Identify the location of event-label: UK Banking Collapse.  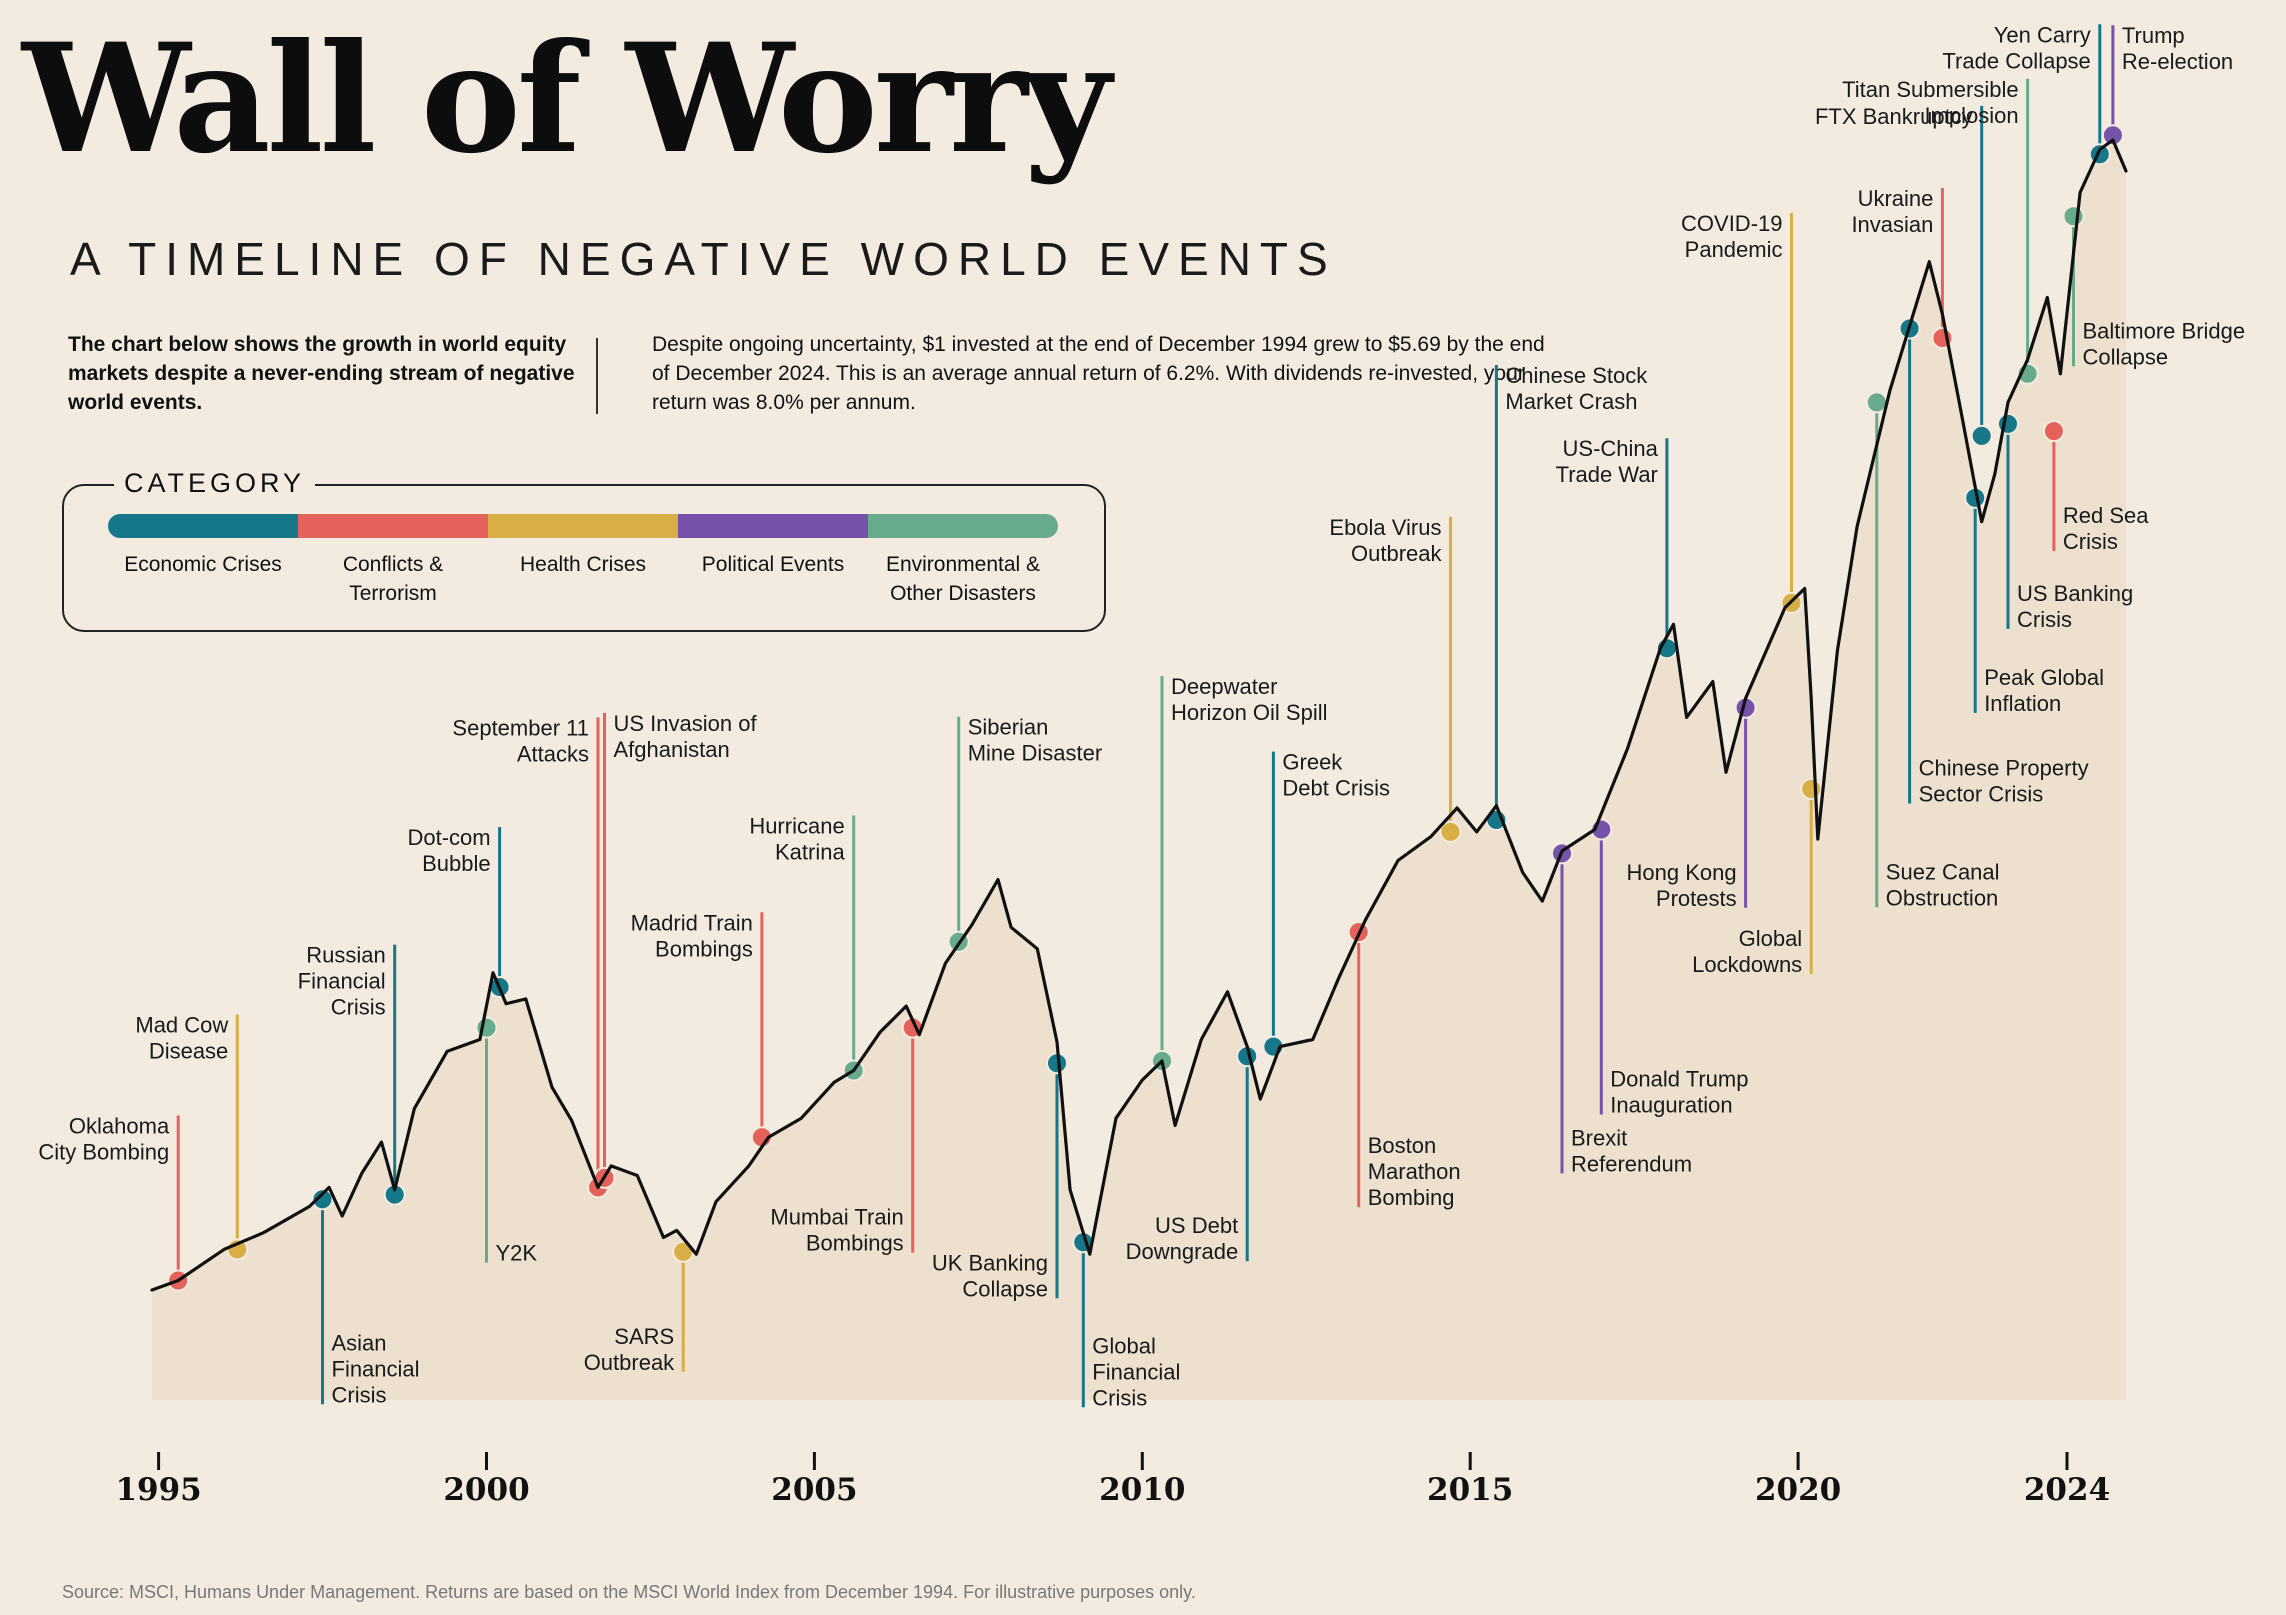
(990, 1275).